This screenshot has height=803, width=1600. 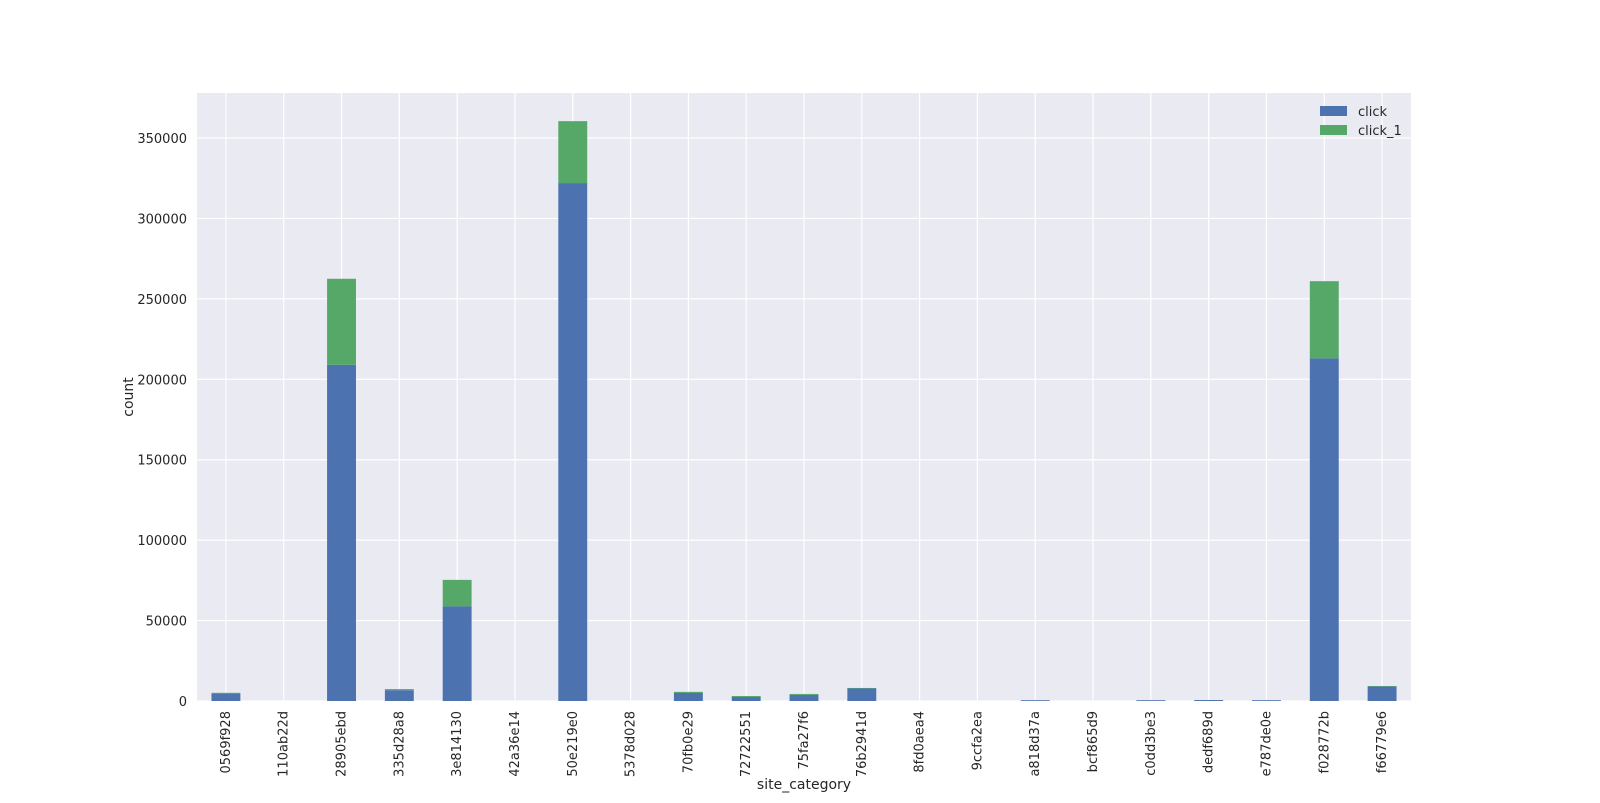 I want to click on x-tick-label: 50e219e0, so click(x=573, y=744).